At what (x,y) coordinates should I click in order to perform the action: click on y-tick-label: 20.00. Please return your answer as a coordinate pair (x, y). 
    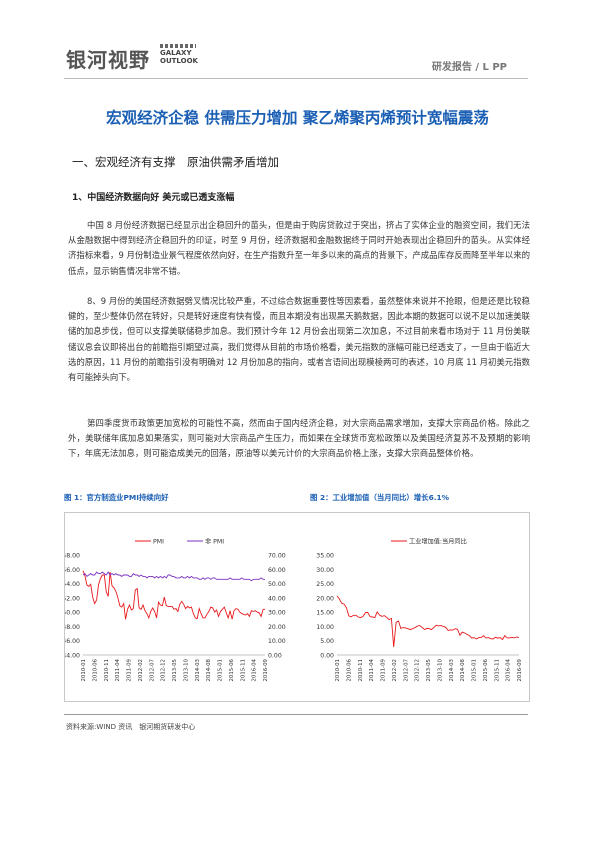
    Looking at the image, I should click on (325, 598).